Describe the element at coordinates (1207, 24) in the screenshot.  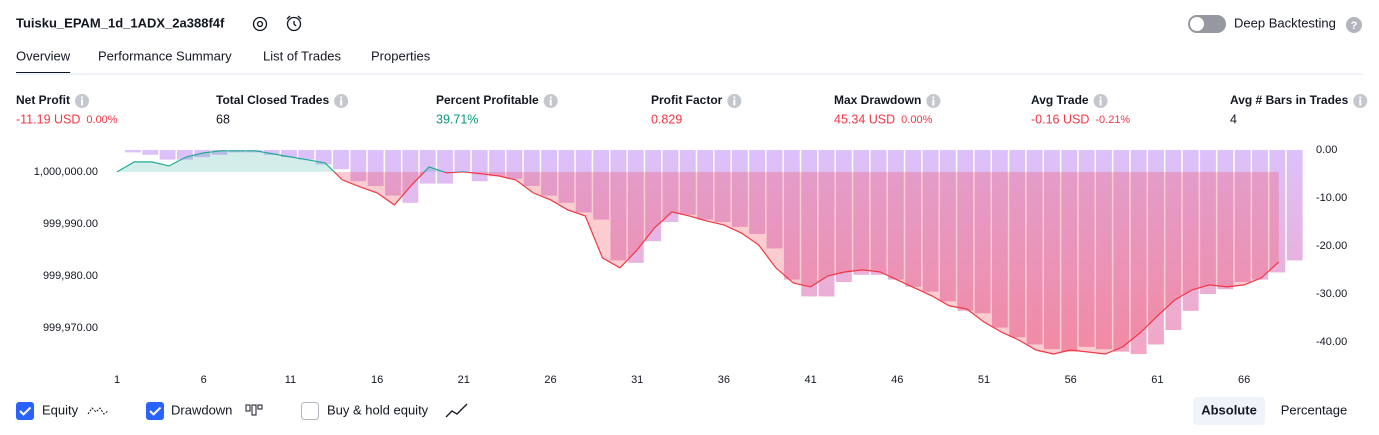
I see `deep-backtesting-toggle` at that location.